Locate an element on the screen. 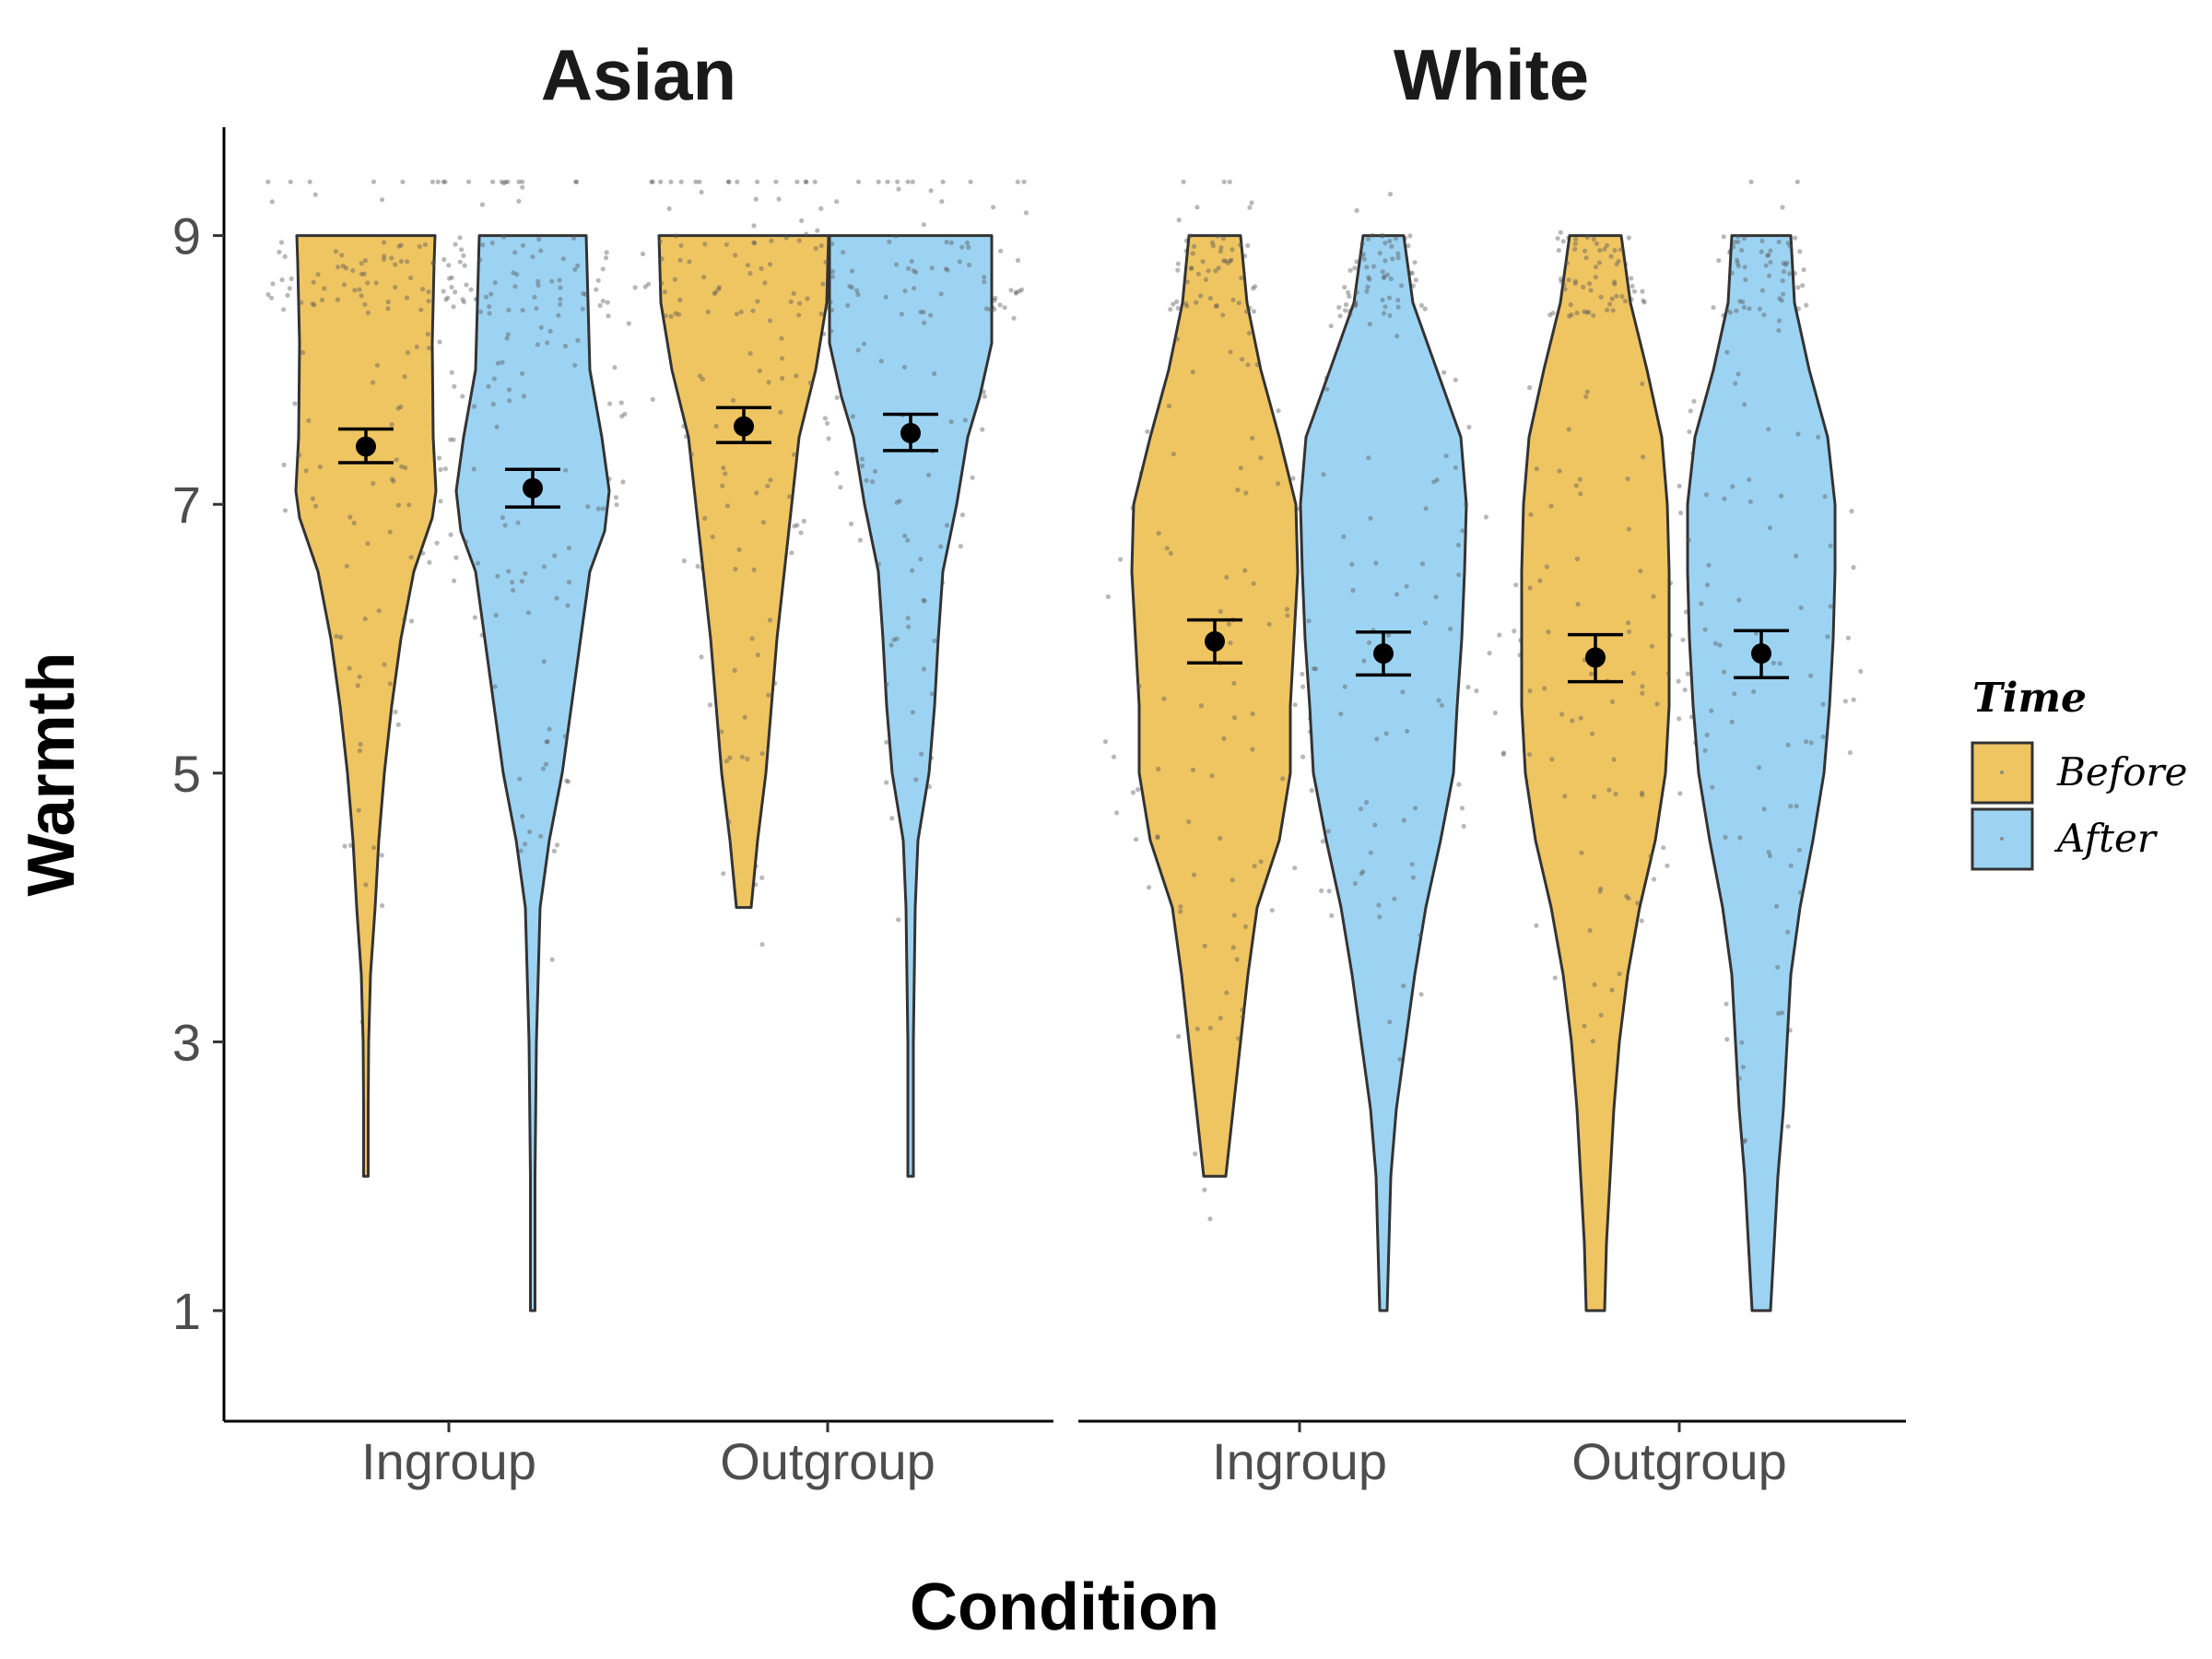 This screenshot has height=1659, width=2212. violin-white-outgroup-after is located at coordinates (1761, 773).